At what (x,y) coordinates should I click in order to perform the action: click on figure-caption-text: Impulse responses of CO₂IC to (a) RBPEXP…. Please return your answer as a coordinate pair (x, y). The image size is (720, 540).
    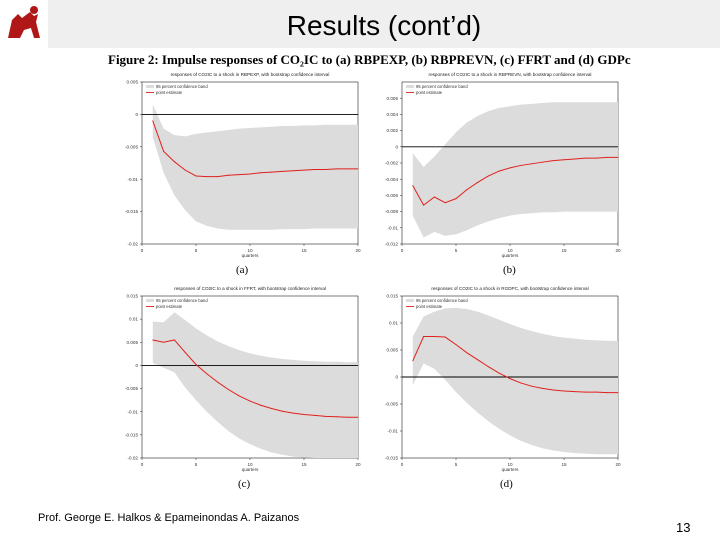
    Looking at the image, I should click on (396, 59).